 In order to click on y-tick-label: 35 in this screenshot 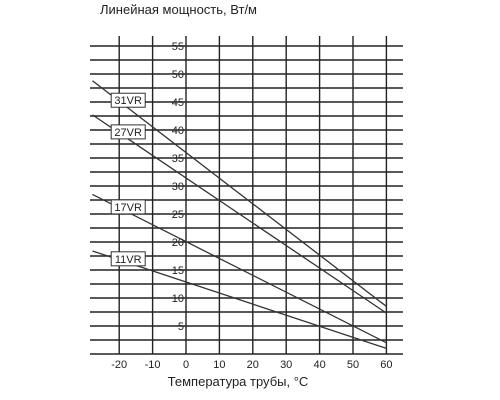, I will do `click(178, 159)`.